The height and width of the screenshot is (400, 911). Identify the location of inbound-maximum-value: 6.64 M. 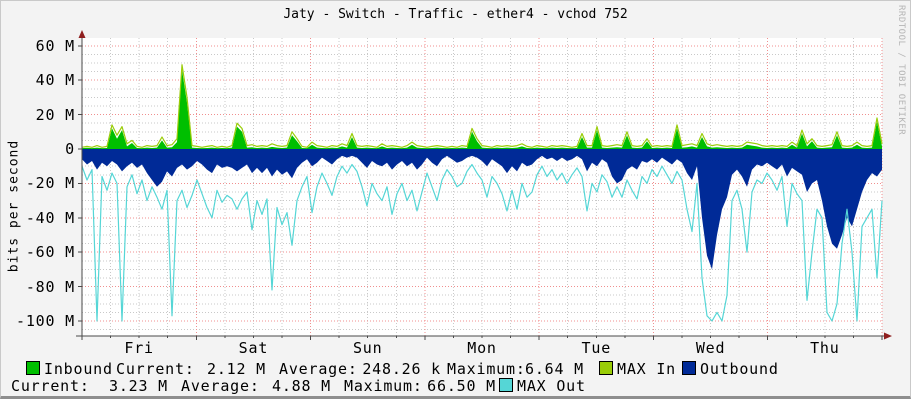
(554, 369).